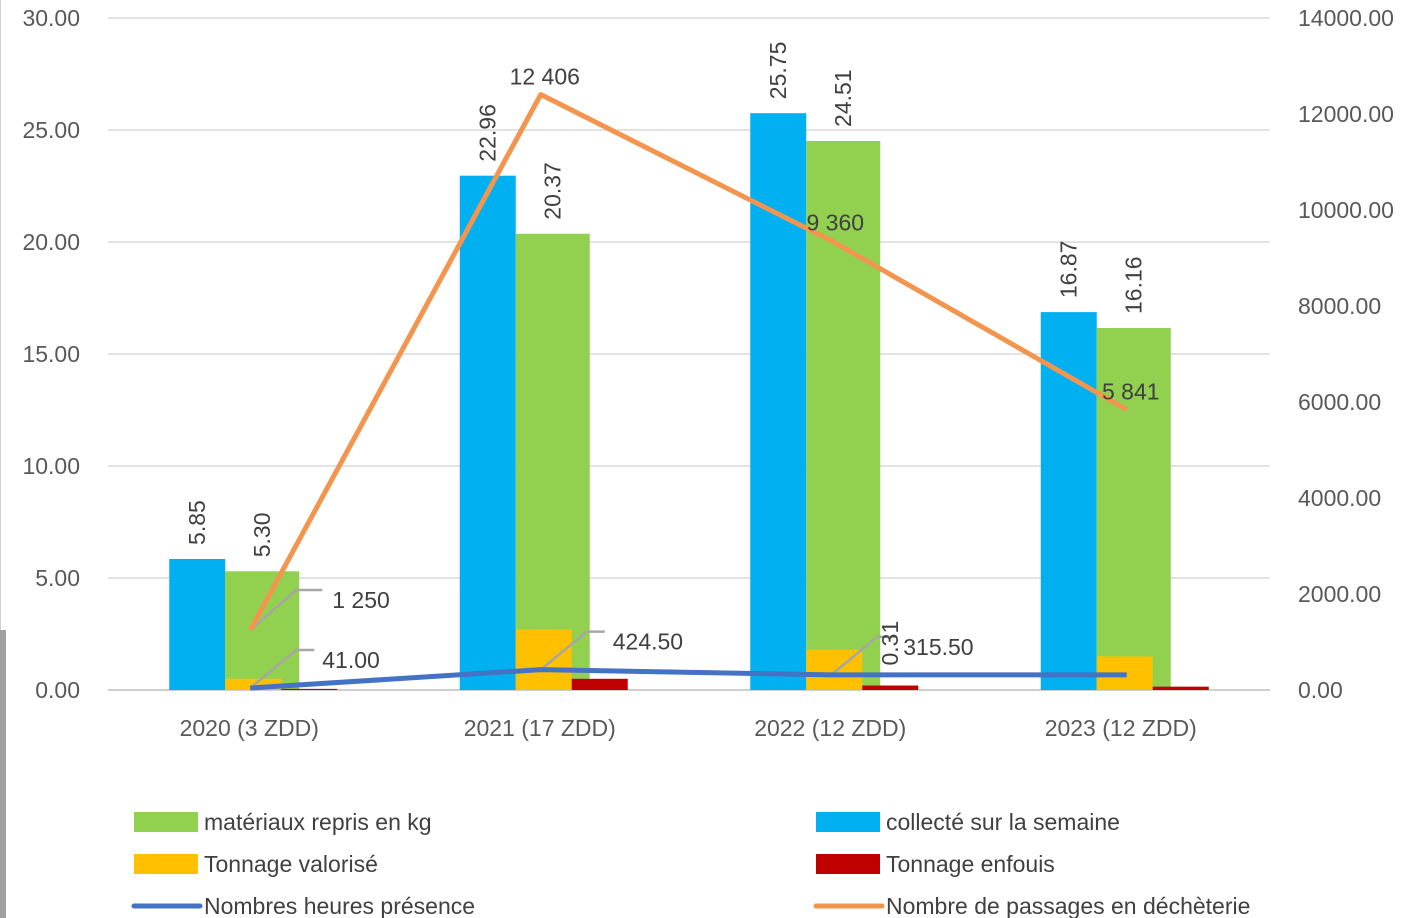 This screenshot has width=1414, height=918. Describe the element at coordinates (51, 18) in the screenshot. I see `left-tick-label: 30.00` at that location.